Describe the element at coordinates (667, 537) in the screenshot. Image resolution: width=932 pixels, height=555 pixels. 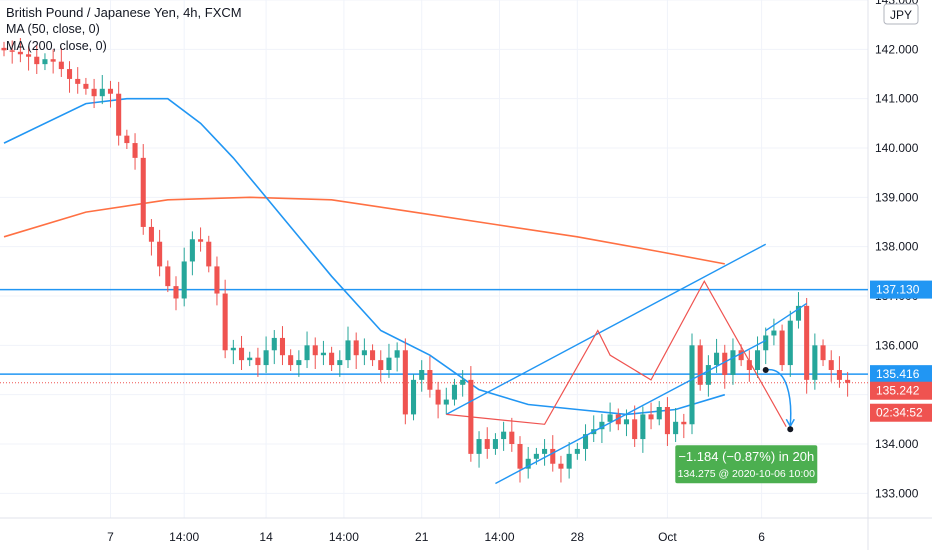
I see `x-tick-label: Oct` at that location.